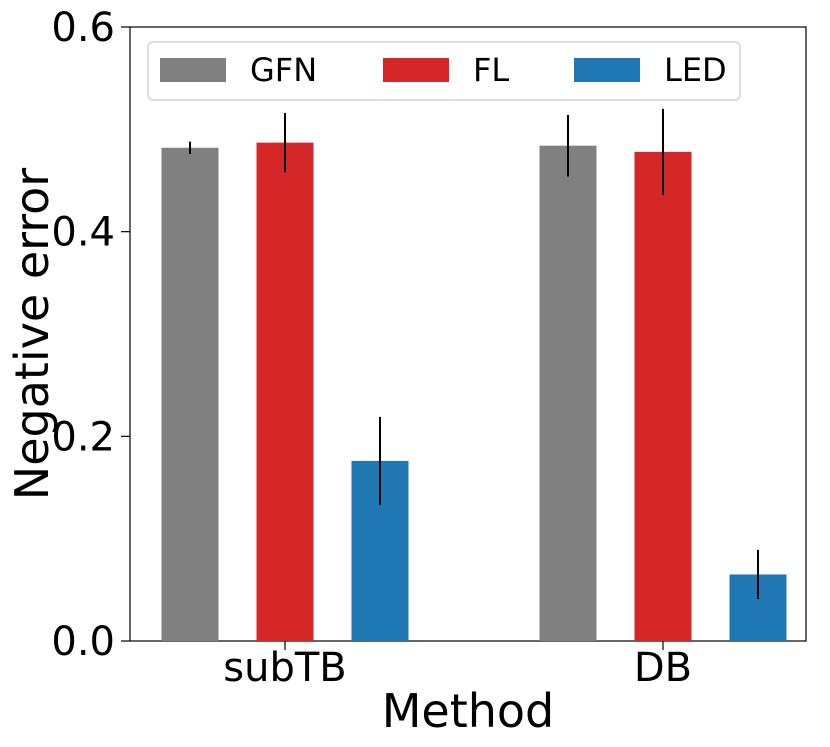 This screenshot has width=830, height=747. What do you see at coordinates (285, 392) in the screenshot?
I see `bar-fl-subtb` at bounding box center [285, 392].